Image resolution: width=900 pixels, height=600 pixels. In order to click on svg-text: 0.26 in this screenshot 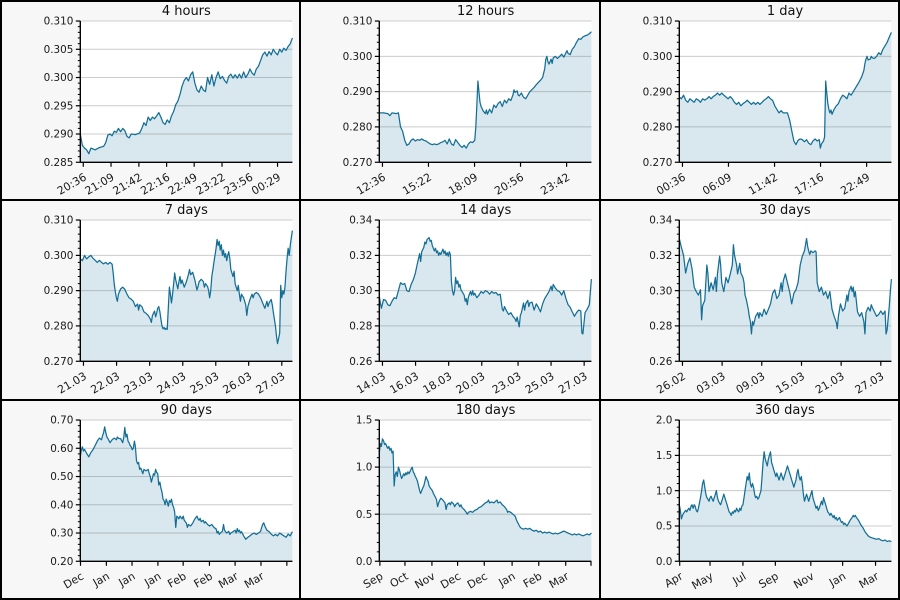, I will do `click(361, 362)`.